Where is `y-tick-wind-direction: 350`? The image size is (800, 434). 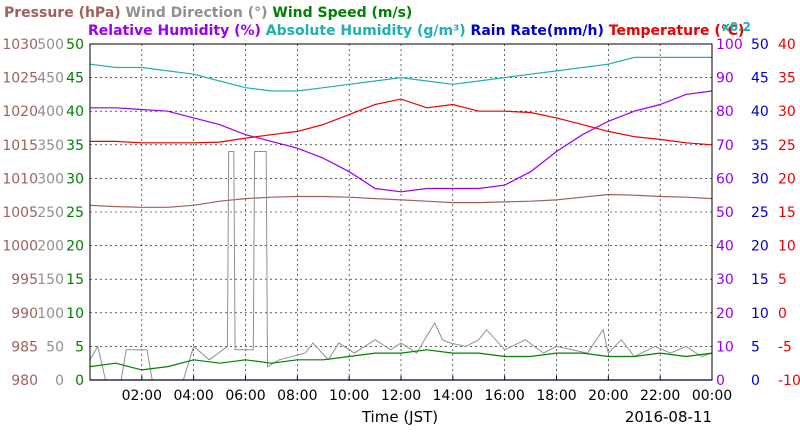
y-tick-wind-direction: 350 is located at coordinates (50, 146).